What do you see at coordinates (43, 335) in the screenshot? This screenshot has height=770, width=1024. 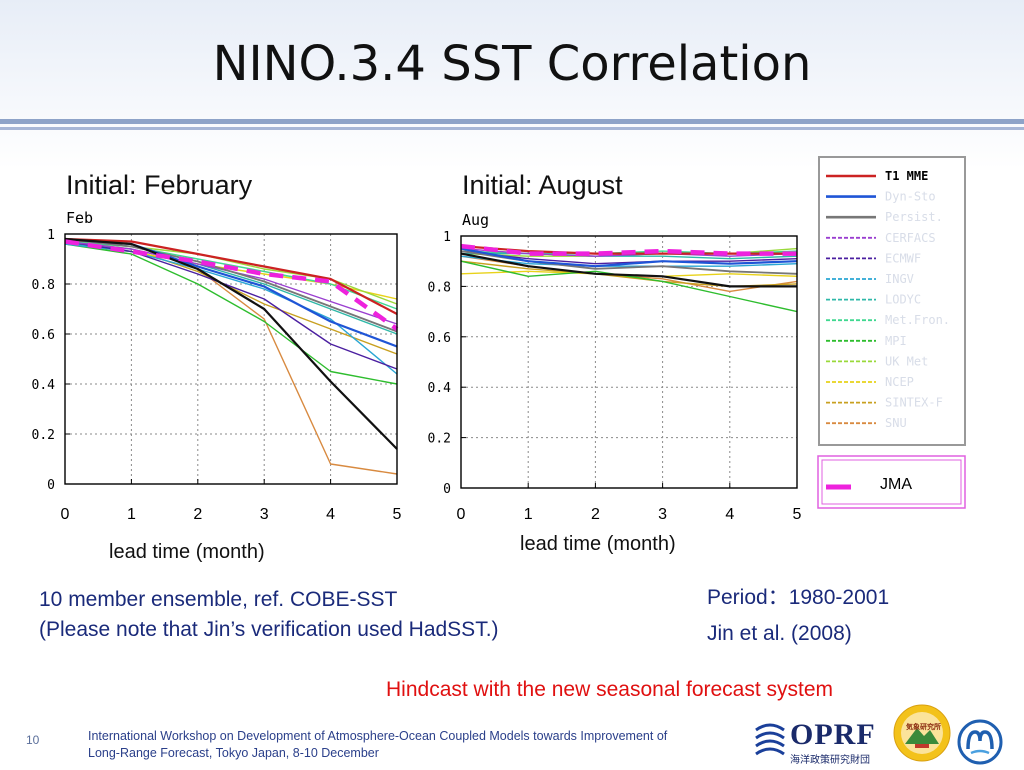 I see `feb-y-tick-label: 0.6` at bounding box center [43, 335].